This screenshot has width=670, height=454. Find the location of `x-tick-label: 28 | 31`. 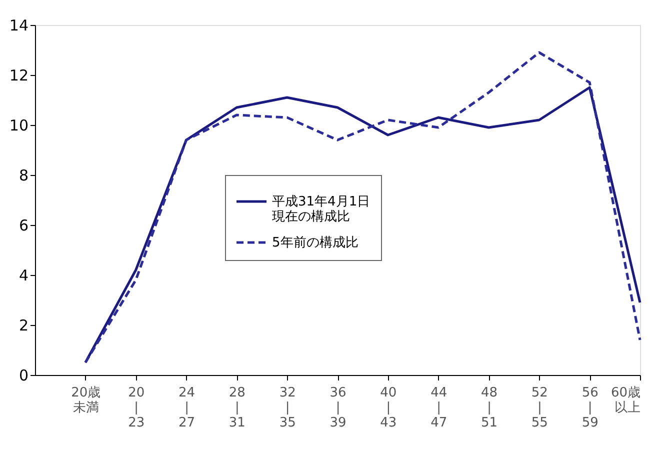

x-tick-label: 28 | 31 is located at coordinates (237, 408).